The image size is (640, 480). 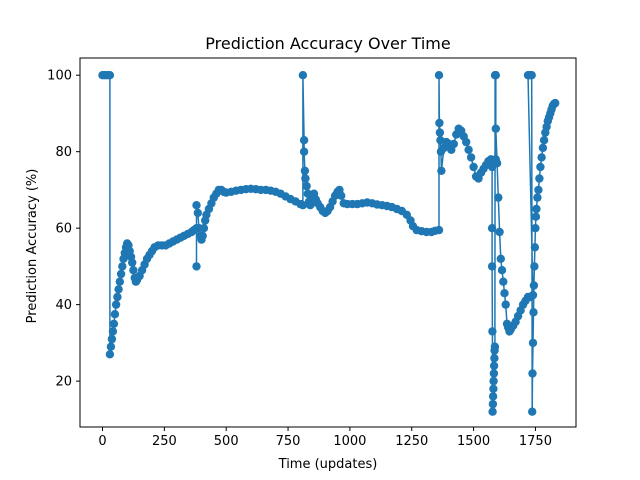 What do you see at coordinates (288, 441) in the screenshot?
I see `x-tick-label: 750` at bounding box center [288, 441].